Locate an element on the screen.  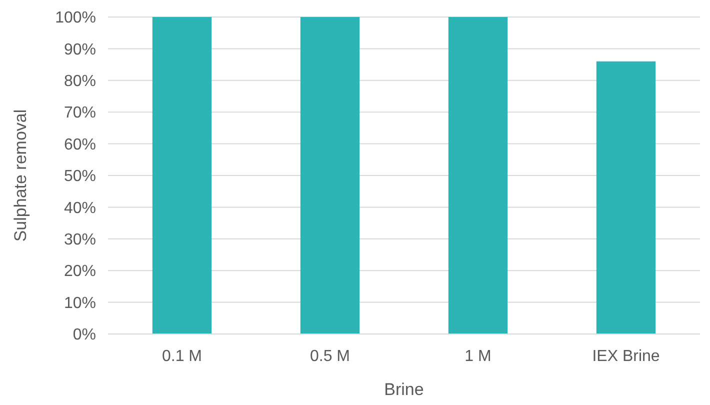
x-tick-label: IEX Brine is located at coordinates (626, 356).